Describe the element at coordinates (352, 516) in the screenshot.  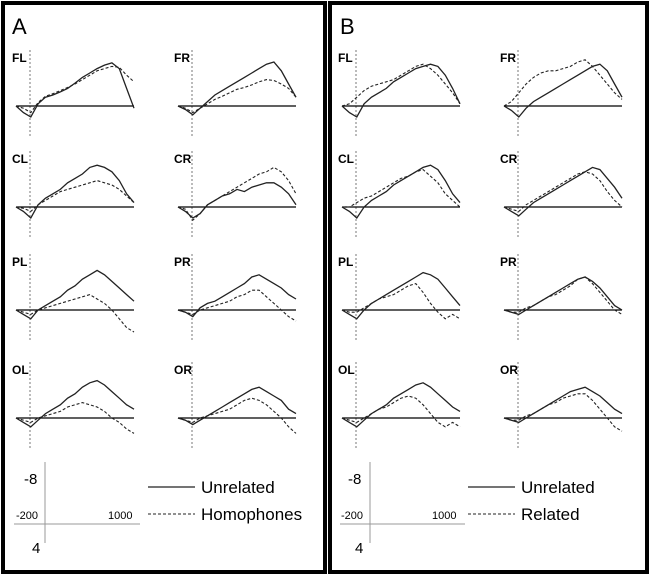
I see `scale-b-x-start: -200` at that location.